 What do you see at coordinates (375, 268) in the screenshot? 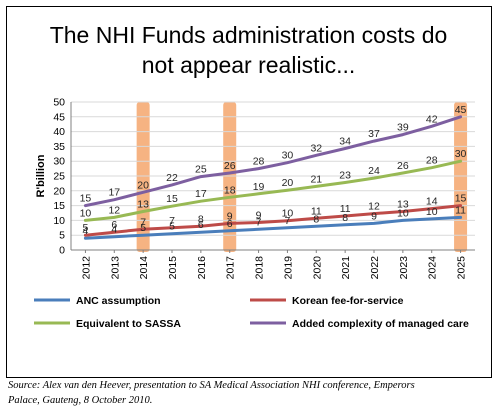
I see `x-tick-label: 2022` at bounding box center [375, 268].